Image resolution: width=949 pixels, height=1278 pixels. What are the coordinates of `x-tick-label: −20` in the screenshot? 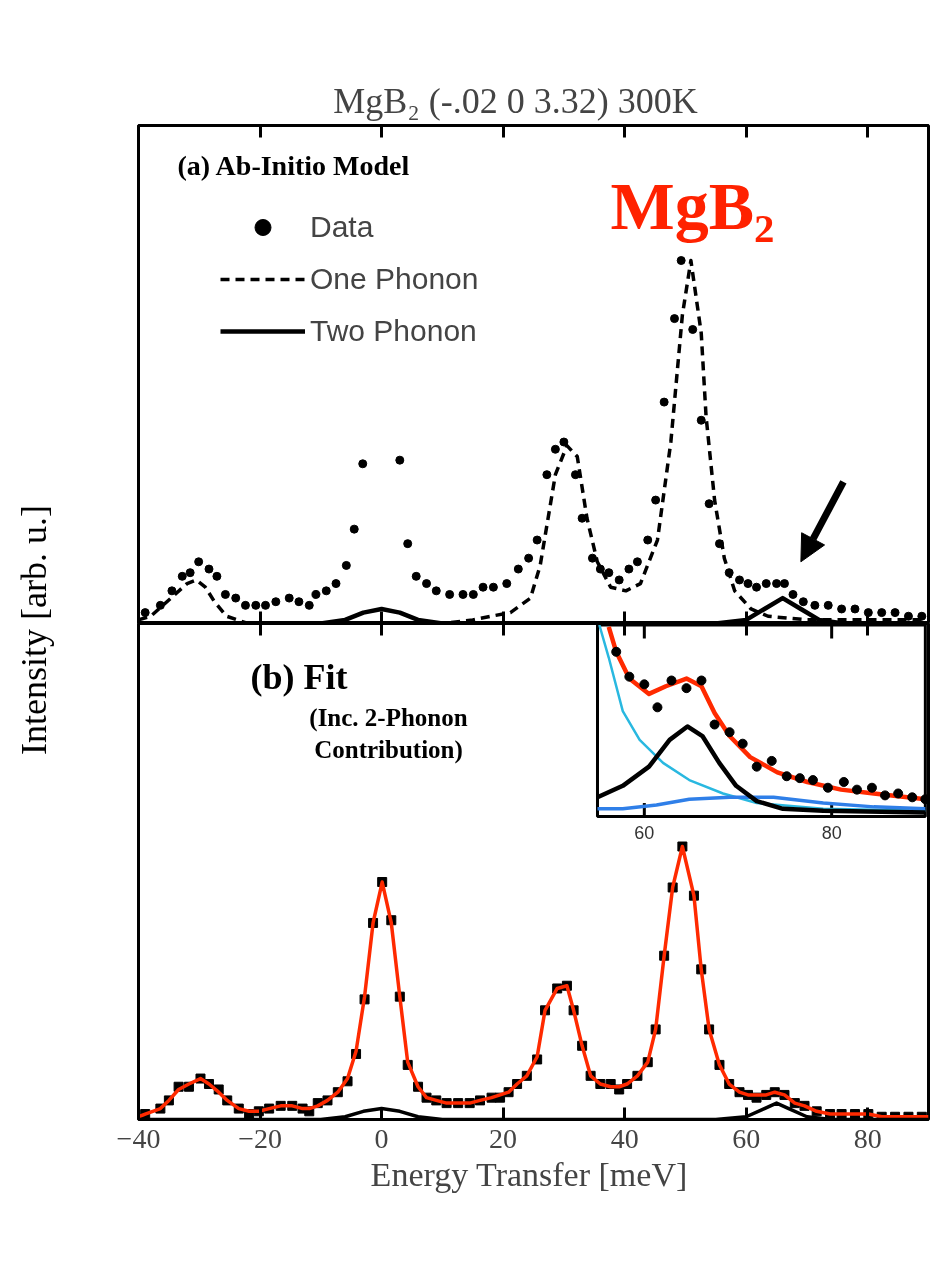 It's located at (260, 1138).